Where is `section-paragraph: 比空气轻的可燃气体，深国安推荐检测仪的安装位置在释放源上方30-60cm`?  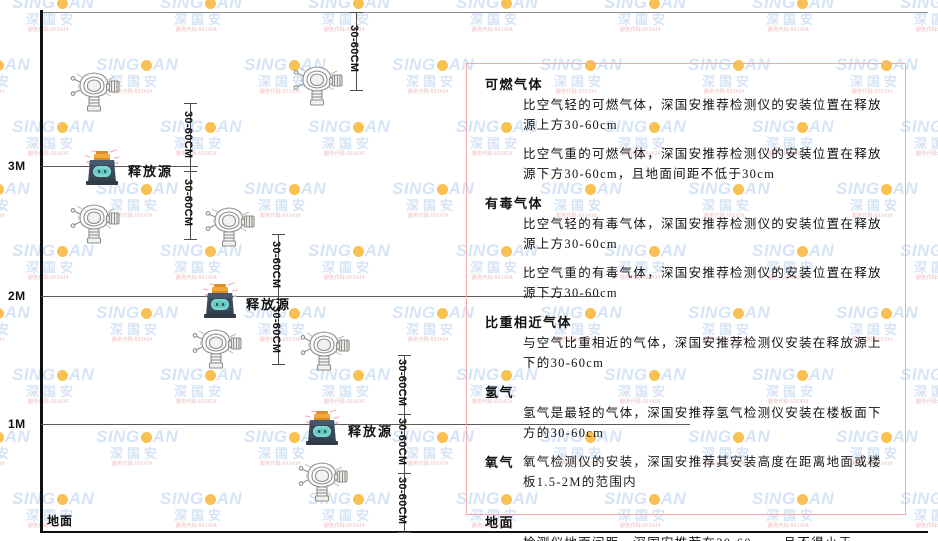 section-paragraph: 比空气轻的可燃气体，深国安推荐检测仪的安装位置在释放源上方30-60cm is located at coordinates (702, 115).